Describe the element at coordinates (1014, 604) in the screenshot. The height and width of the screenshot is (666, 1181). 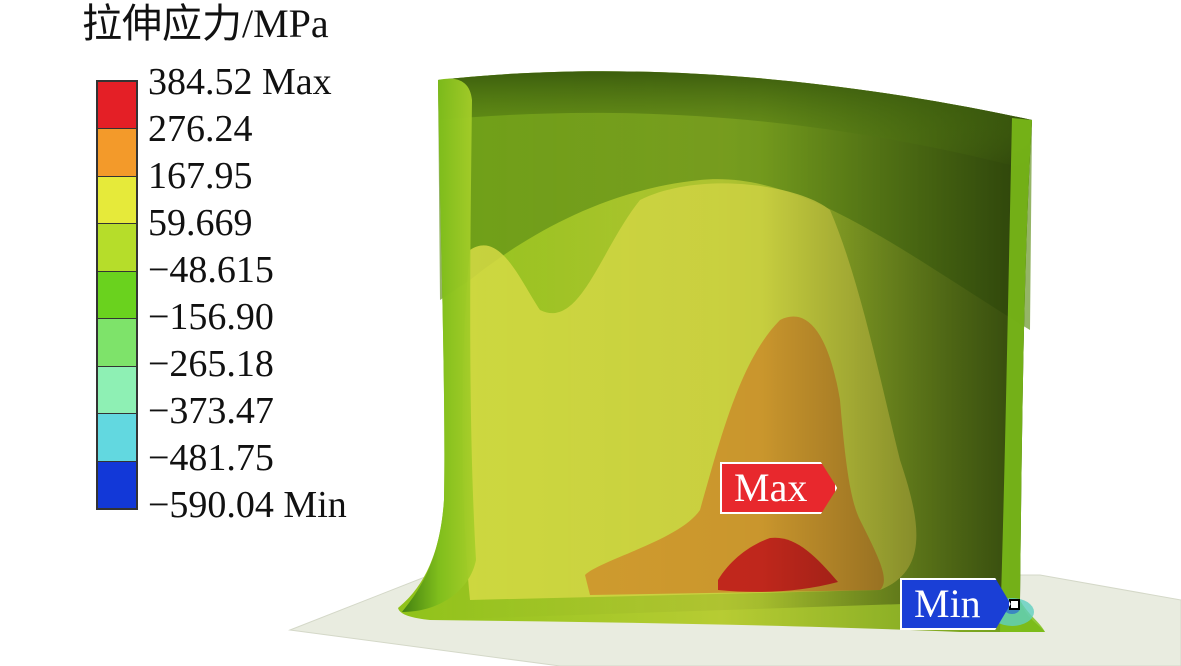
I see `min-point-marker` at that location.